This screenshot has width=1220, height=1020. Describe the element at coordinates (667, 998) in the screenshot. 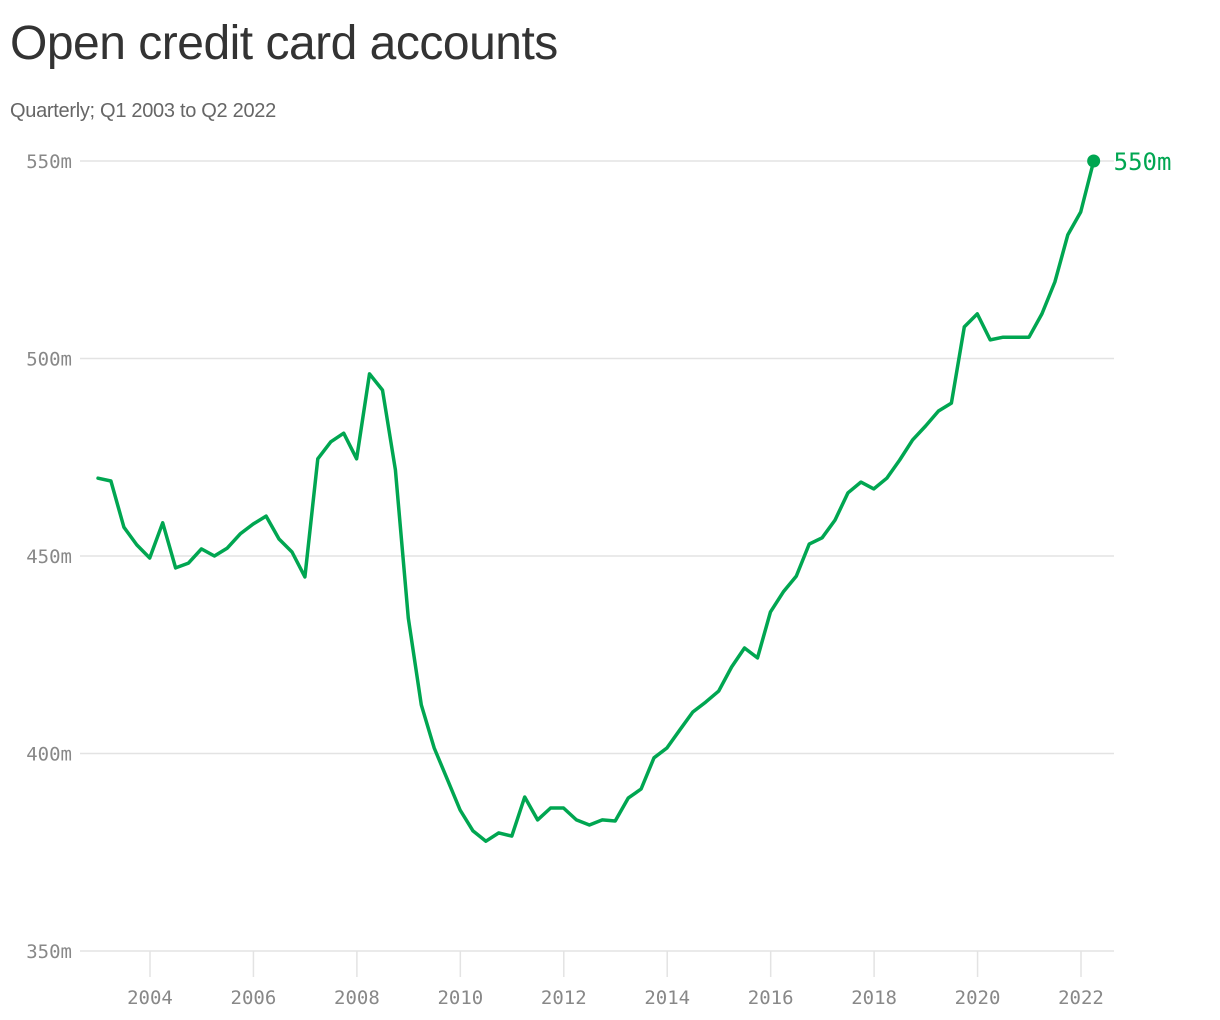

I see `x-tick-label: 2014` at that location.